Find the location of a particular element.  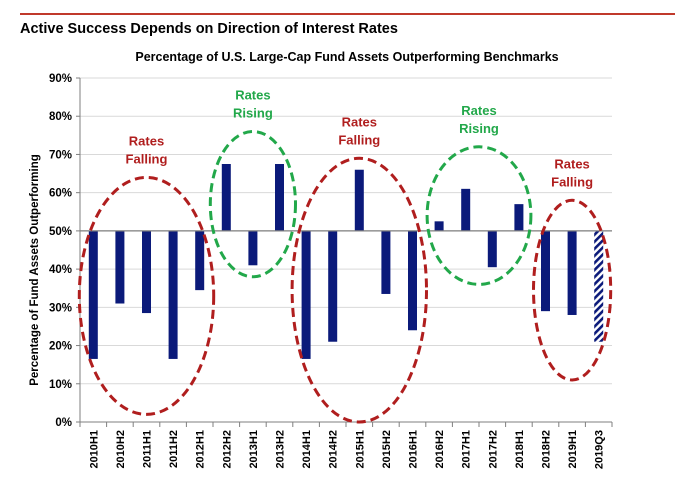

bar-2014H1 is located at coordinates (306, 294).